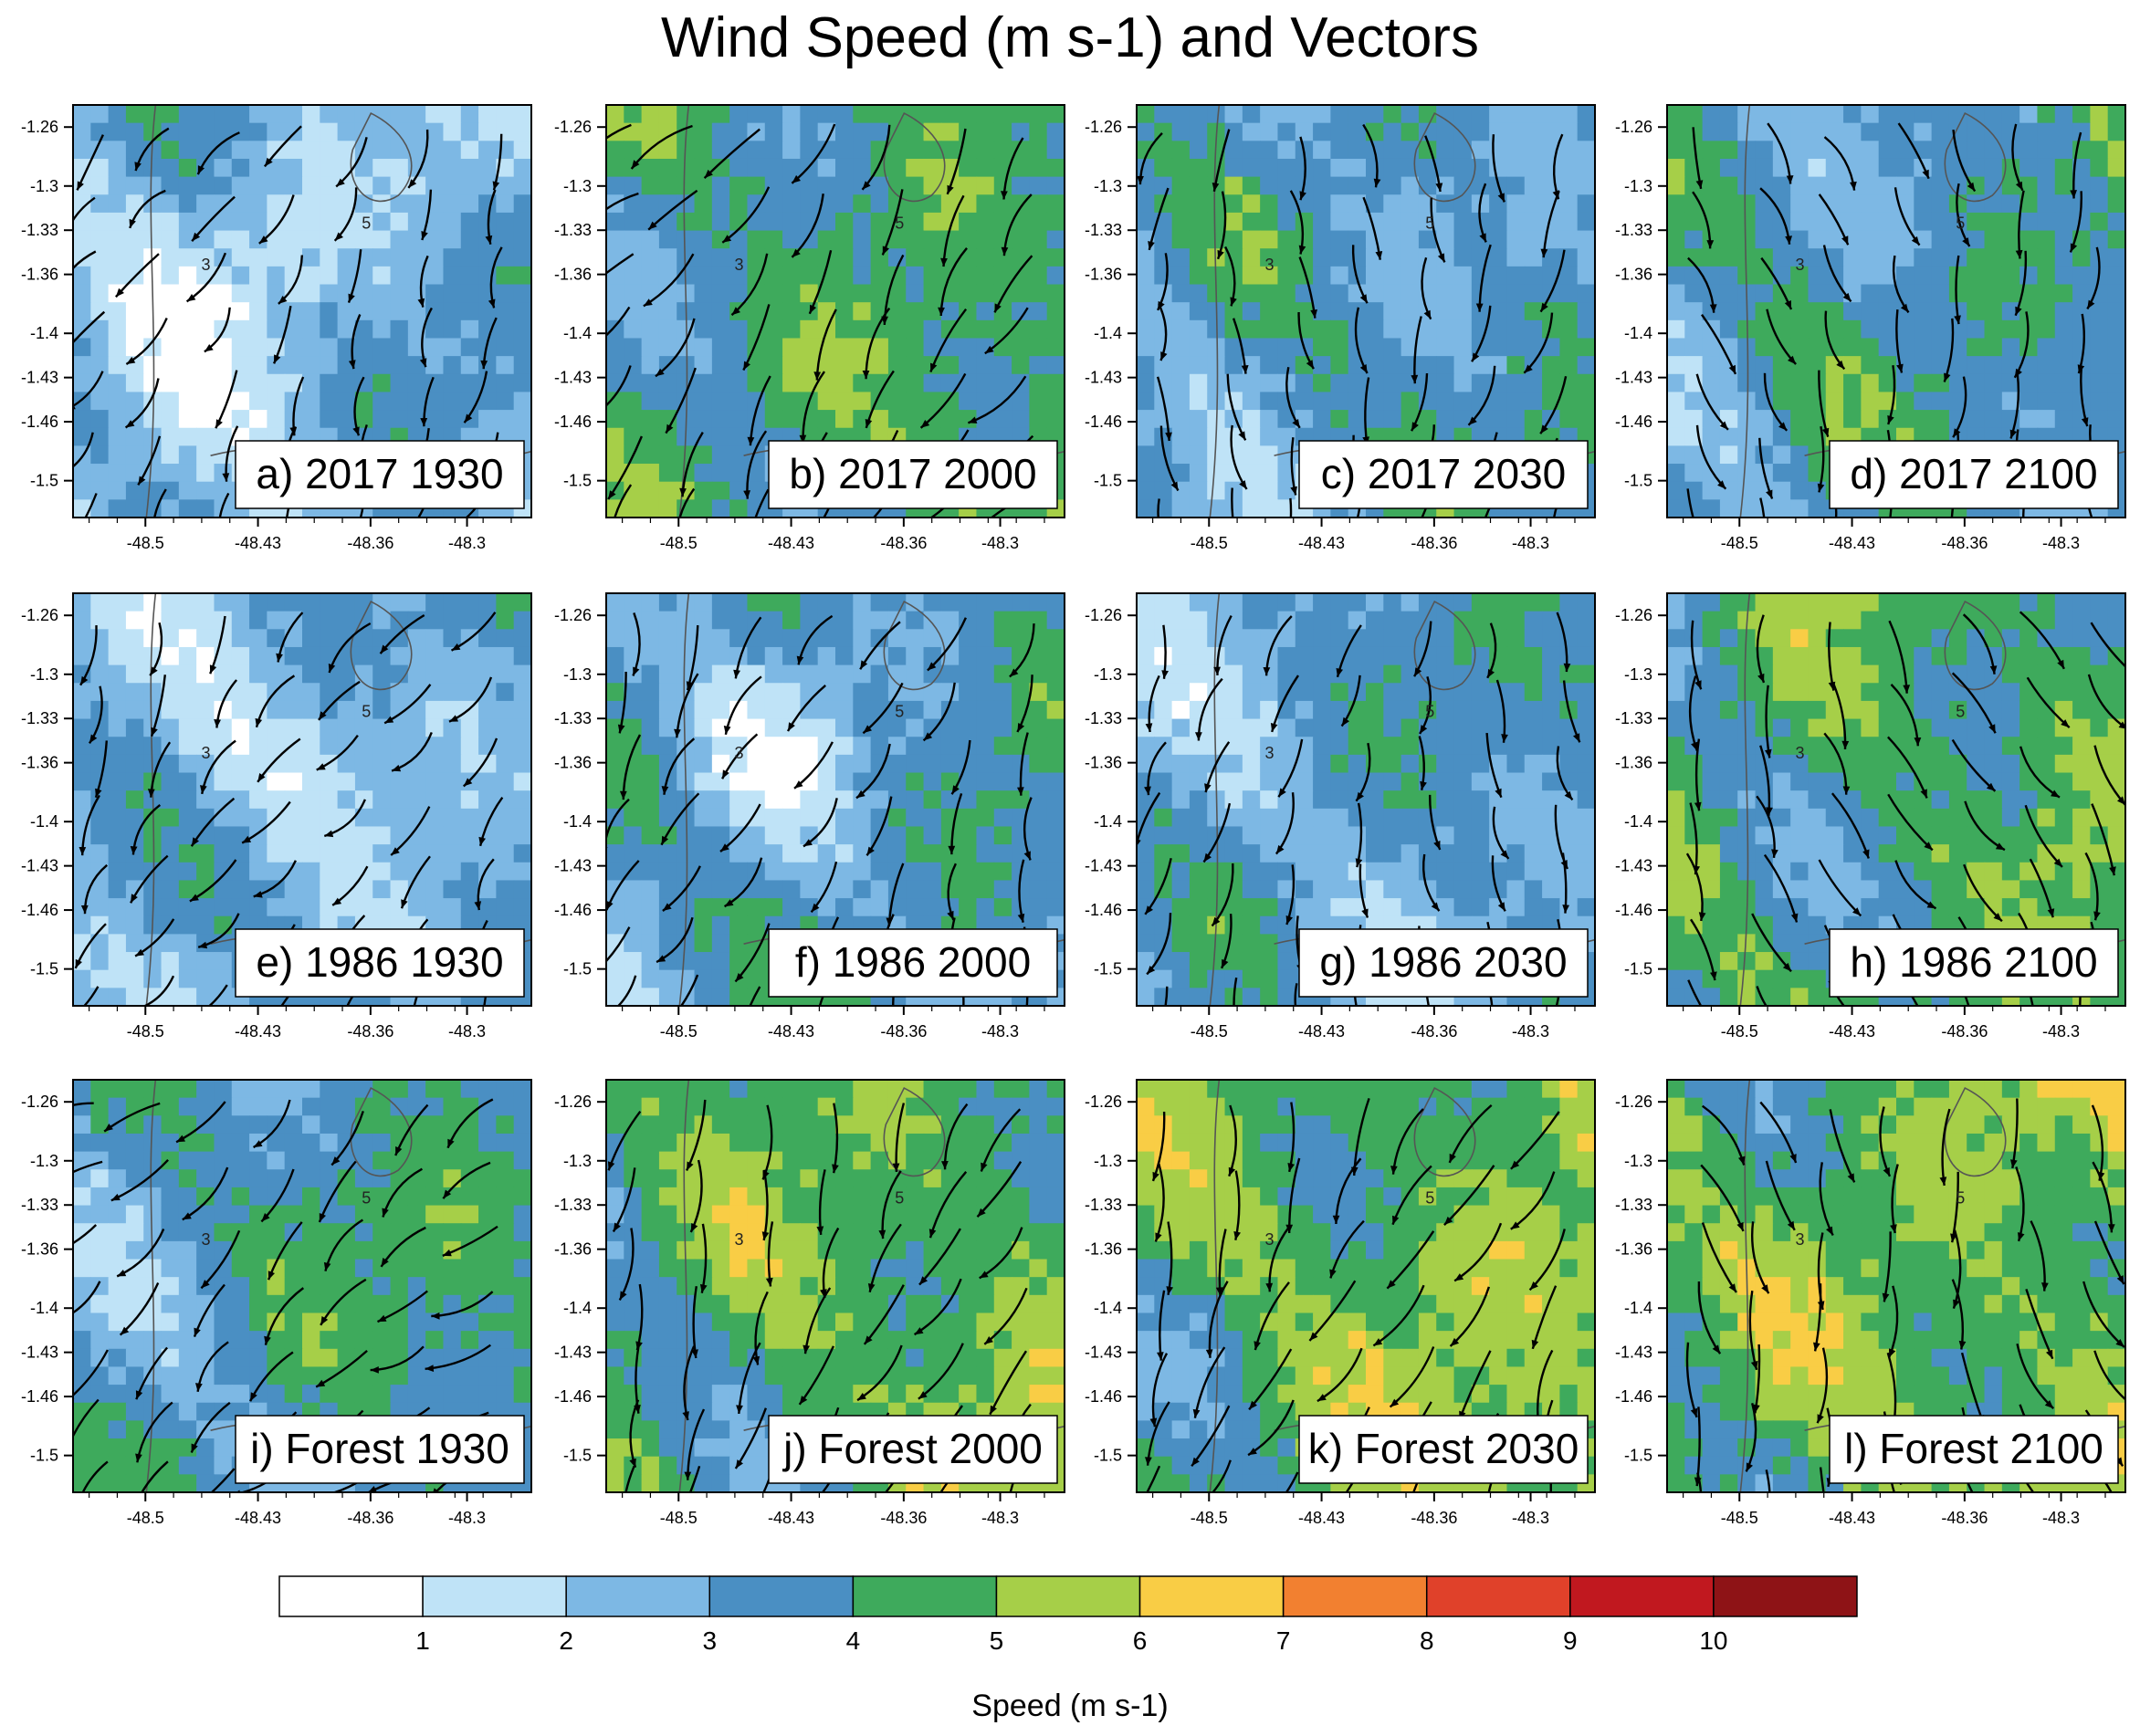 The image size is (2140, 1736). Describe the element at coordinates (1634, 230) in the screenshot. I see `y-tick-label: -1.33` at that location.